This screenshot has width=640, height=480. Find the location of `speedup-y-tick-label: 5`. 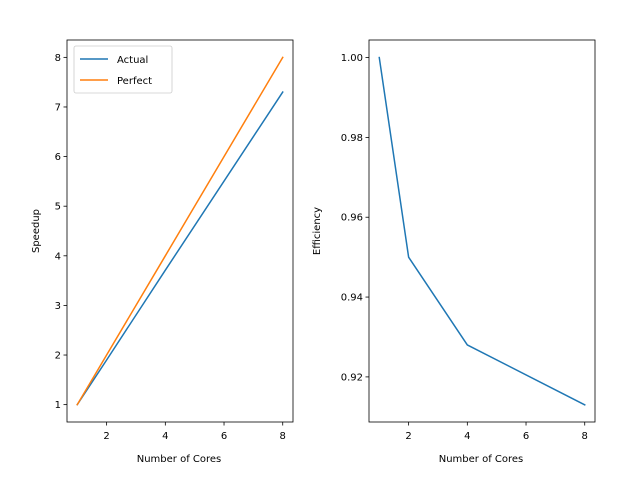

speedup-y-tick-label: 5 is located at coordinates (58, 207).